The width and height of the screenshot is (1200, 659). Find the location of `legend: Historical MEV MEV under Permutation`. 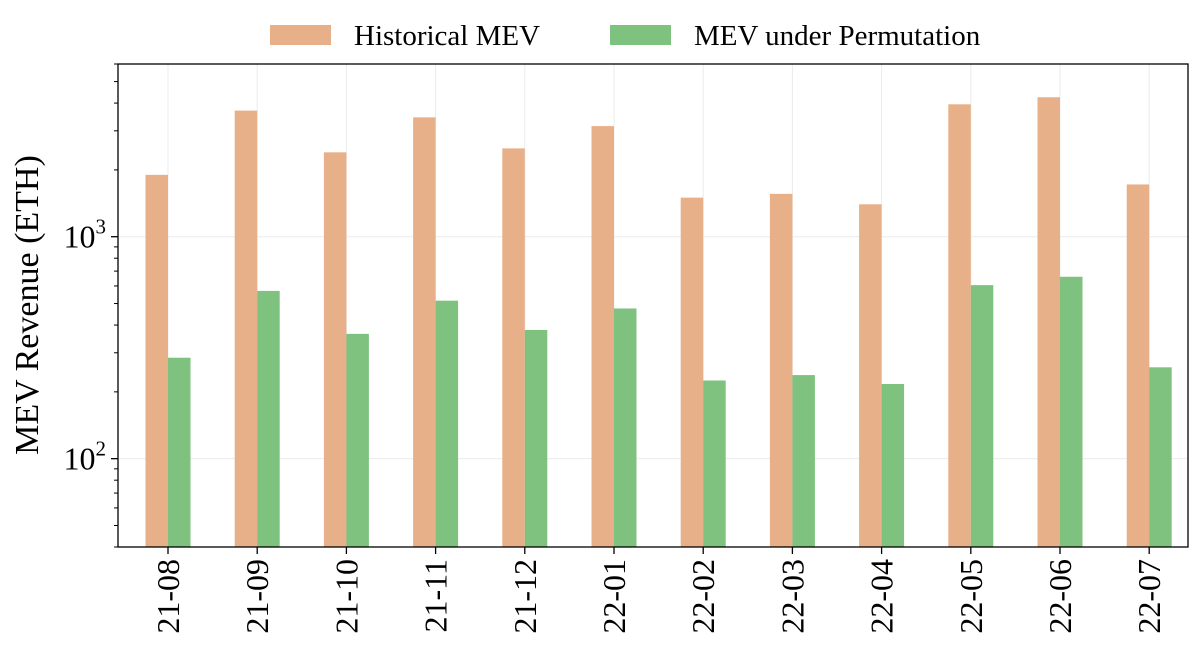

legend: Historical MEV MEV under Permutation is located at coordinates (625, 36).